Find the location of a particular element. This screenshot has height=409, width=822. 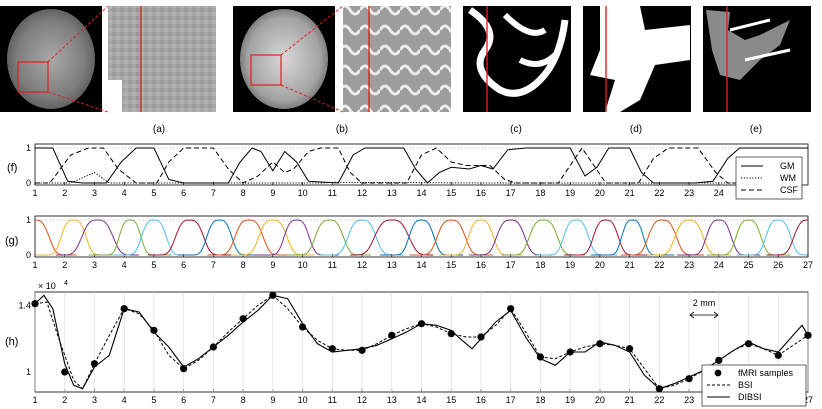

series-gm is located at coordinates (421, 165).